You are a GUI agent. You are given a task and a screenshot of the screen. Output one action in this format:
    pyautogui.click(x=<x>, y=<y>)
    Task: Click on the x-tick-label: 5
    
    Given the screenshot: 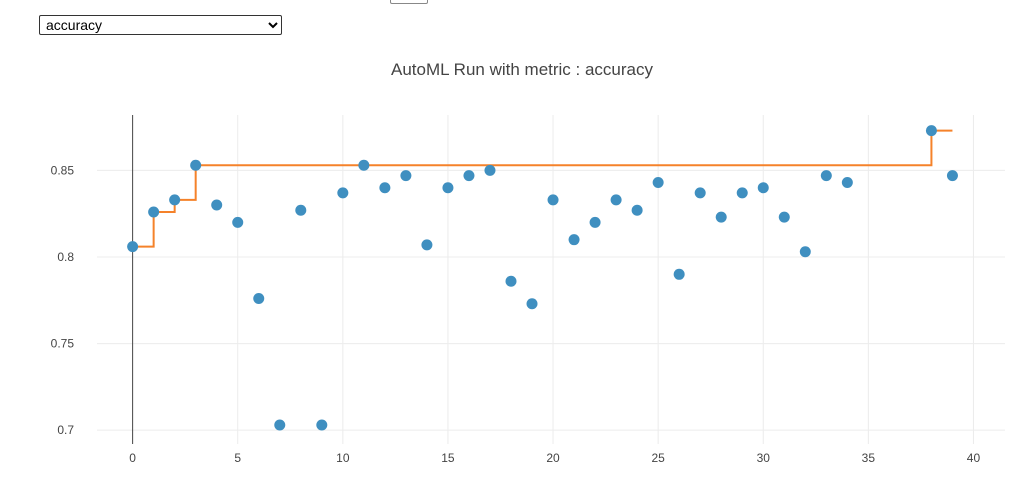 What is the action you would take?
    pyautogui.click(x=237, y=458)
    